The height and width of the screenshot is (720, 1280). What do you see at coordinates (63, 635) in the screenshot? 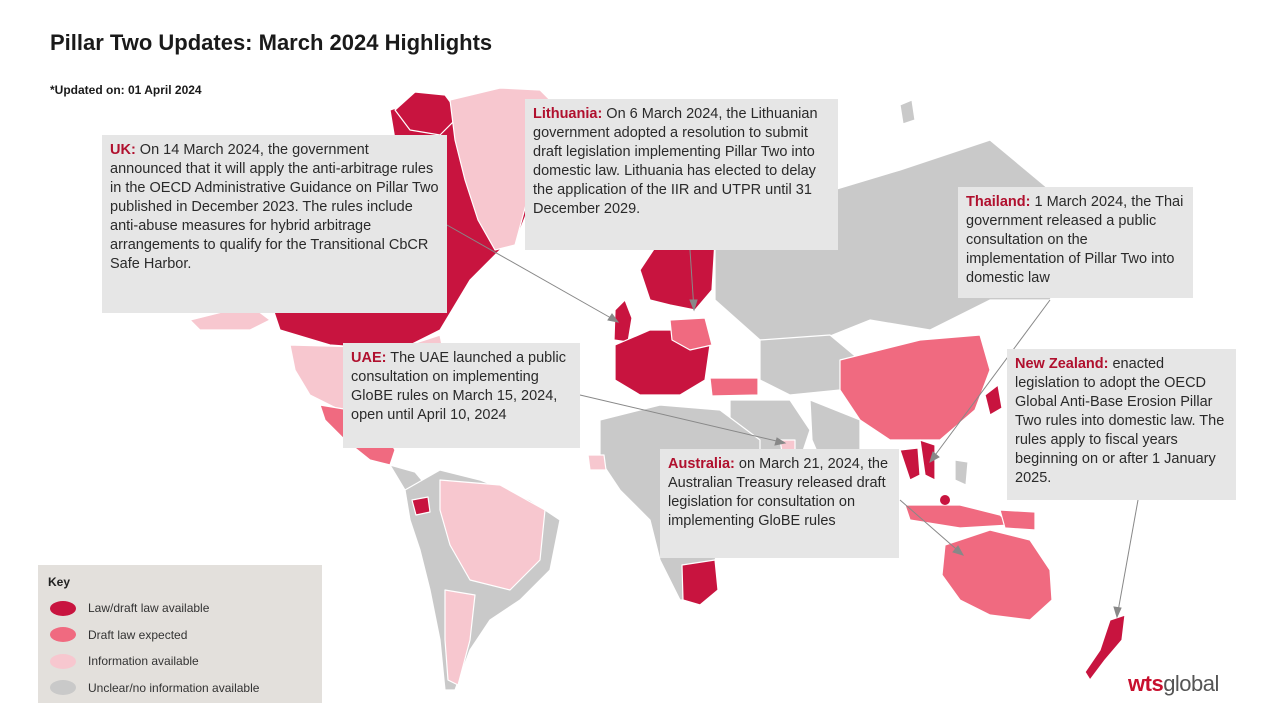
I see `key-swatch-draft` at bounding box center [63, 635].